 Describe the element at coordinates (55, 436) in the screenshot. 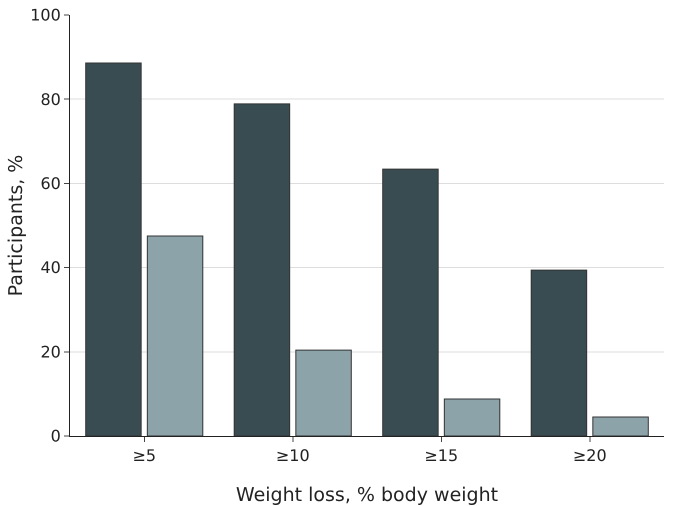

I see `y-tick-label: 0` at that location.